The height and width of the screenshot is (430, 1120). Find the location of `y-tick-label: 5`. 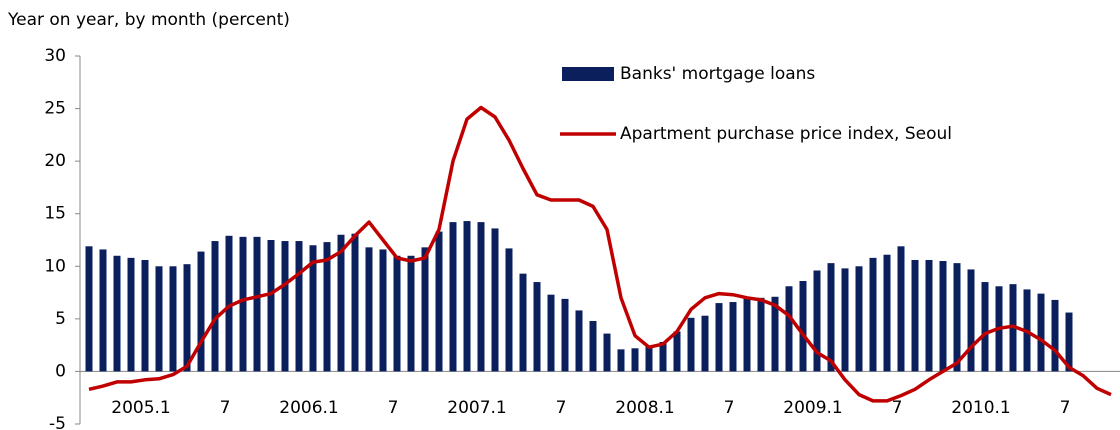

y-tick-label: 5 is located at coordinates (60, 319).